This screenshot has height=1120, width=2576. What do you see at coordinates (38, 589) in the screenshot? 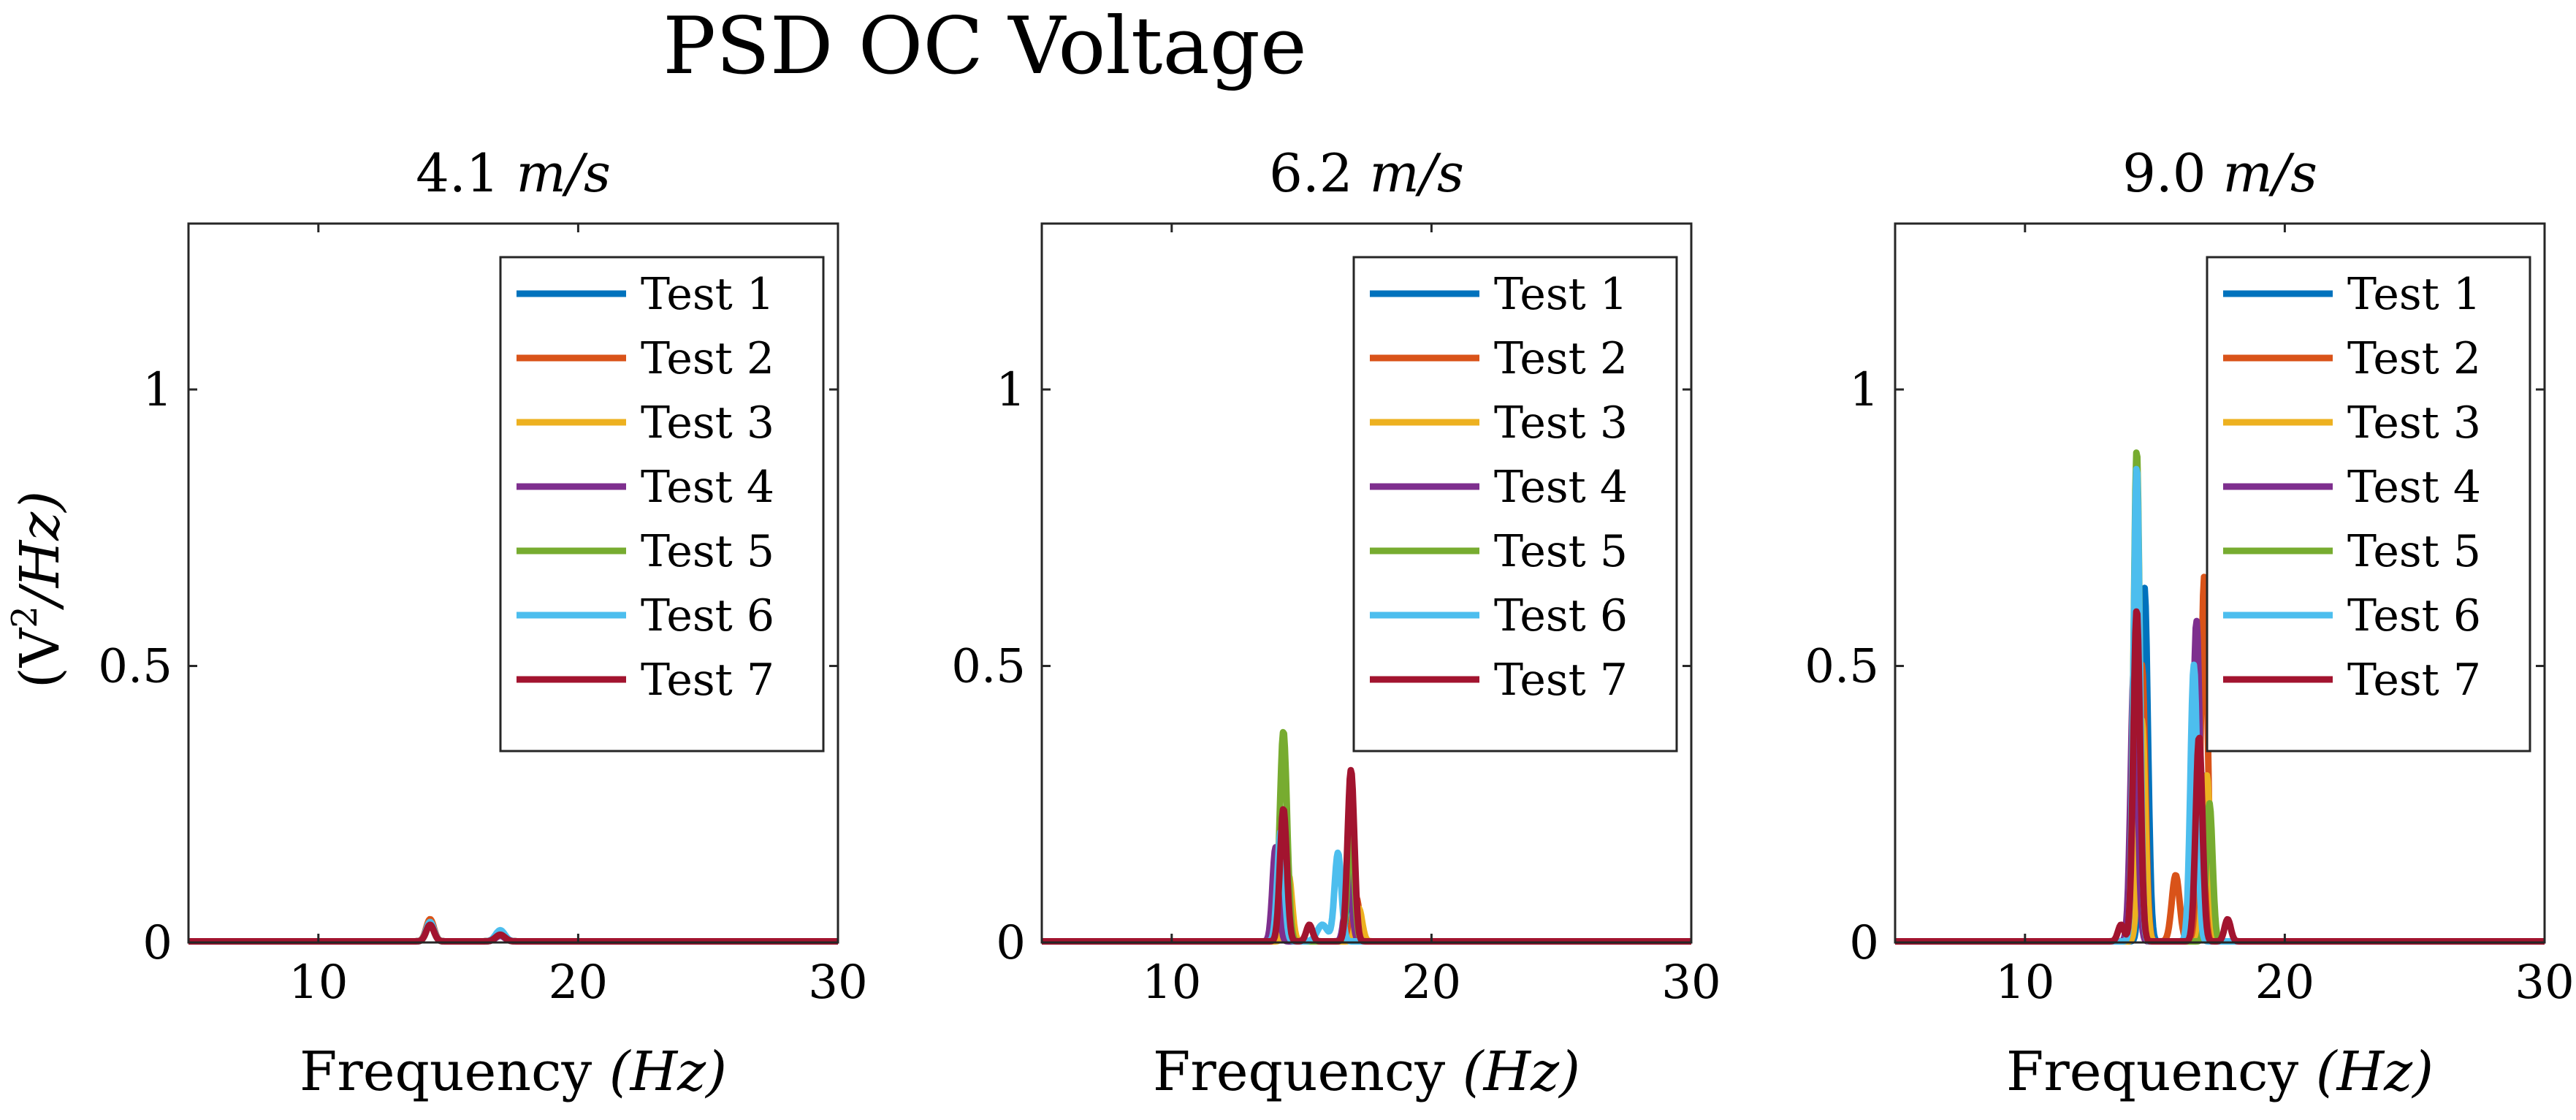
I see `y-axis-label: (V2/Hz)` at bounding box center [38, 589].